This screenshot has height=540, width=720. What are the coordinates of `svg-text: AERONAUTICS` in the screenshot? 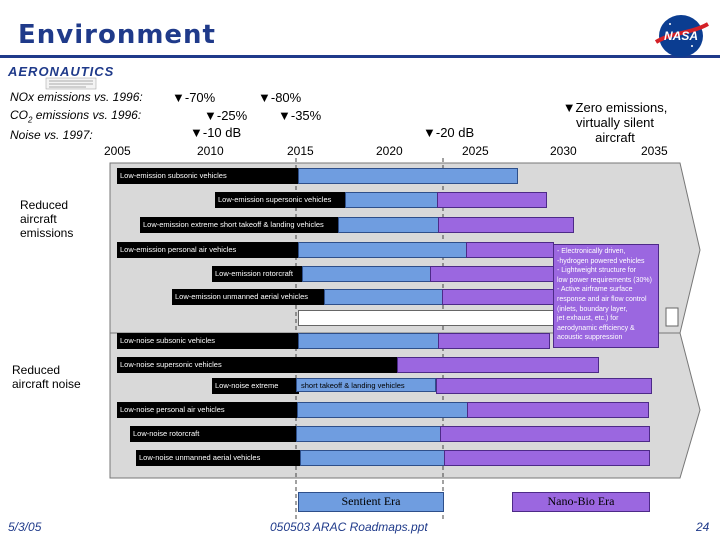 It's located at (60, 71).